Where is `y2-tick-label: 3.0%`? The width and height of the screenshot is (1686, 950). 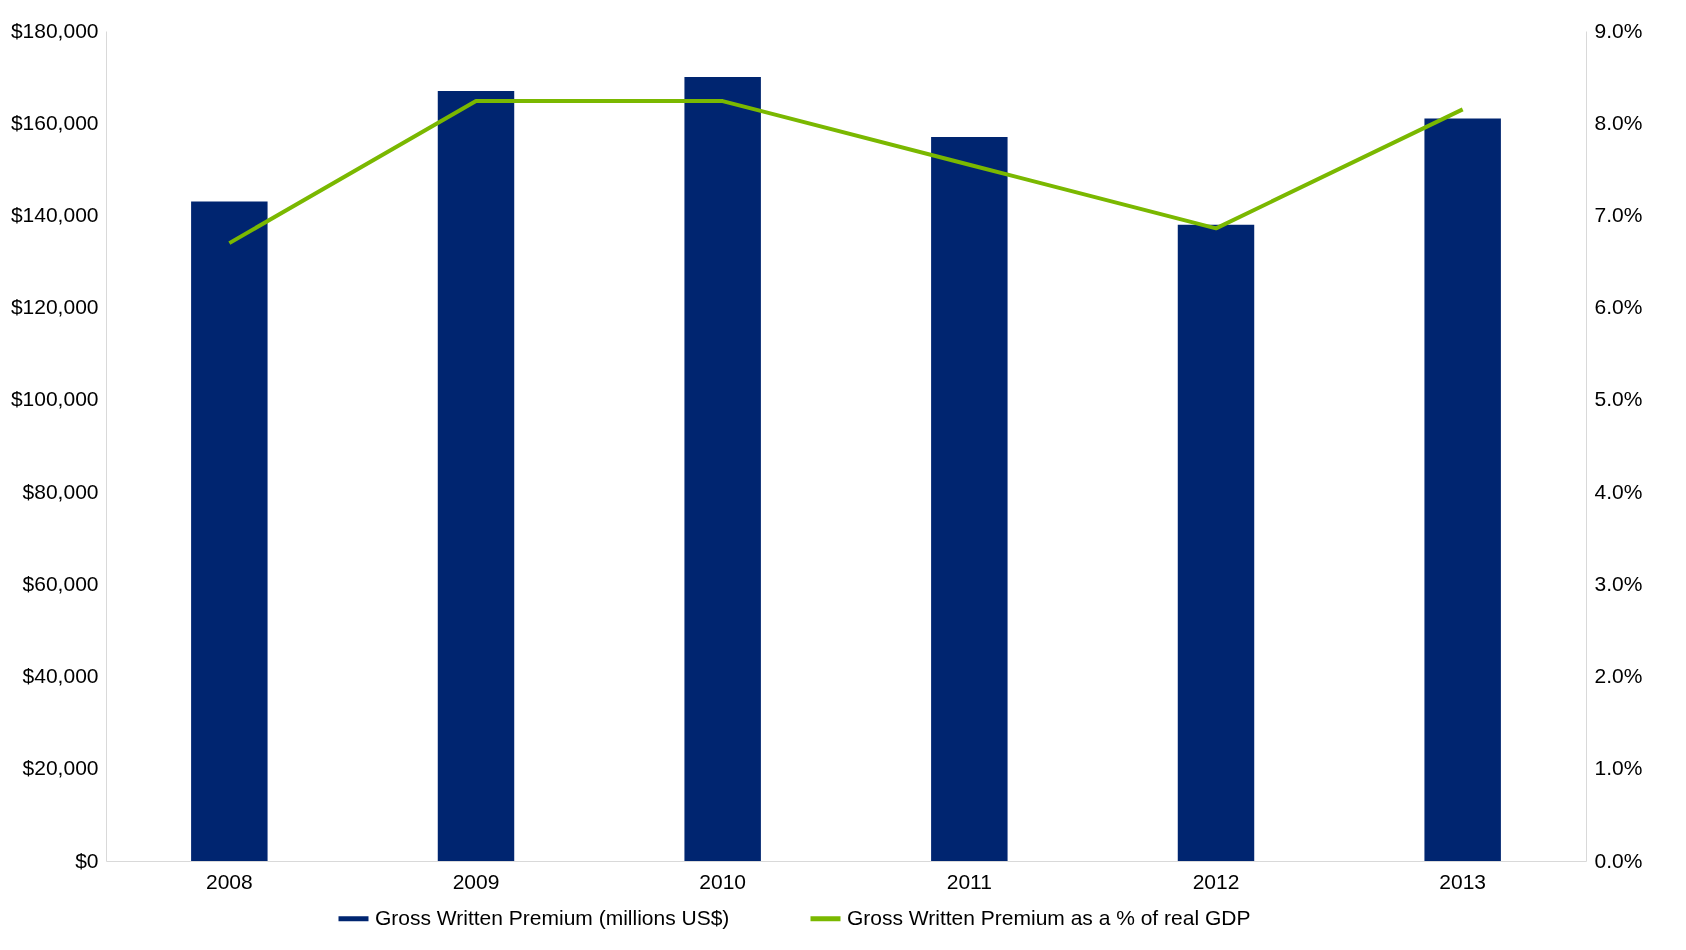 y2-tick-label: 3.0% is located at coordinates (1618, 583).